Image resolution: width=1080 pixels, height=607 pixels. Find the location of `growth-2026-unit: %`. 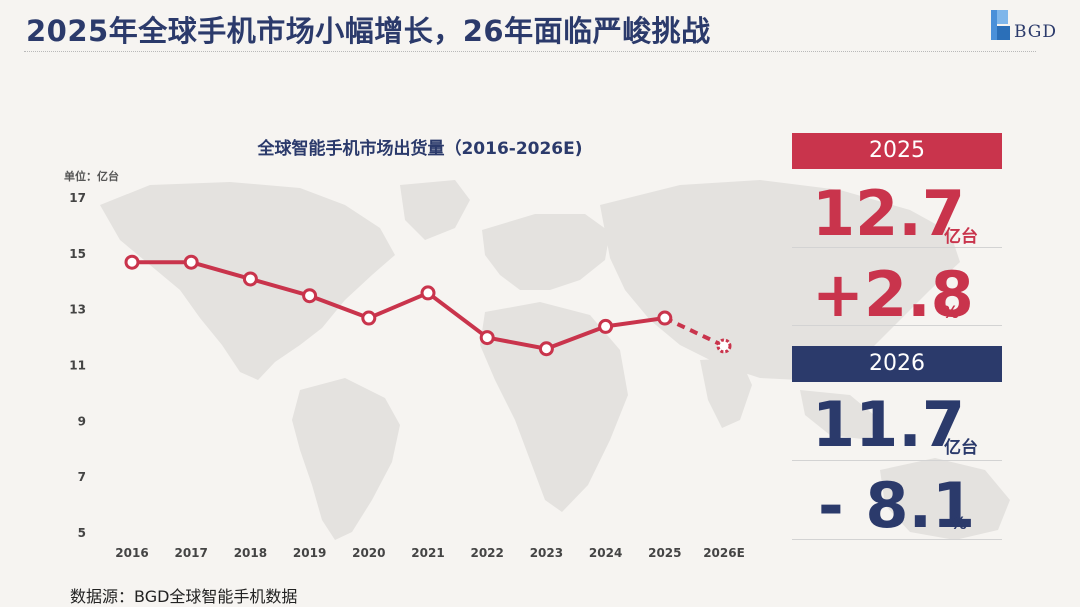

growth-2026-unit: % is located at coordinates (959, 524).